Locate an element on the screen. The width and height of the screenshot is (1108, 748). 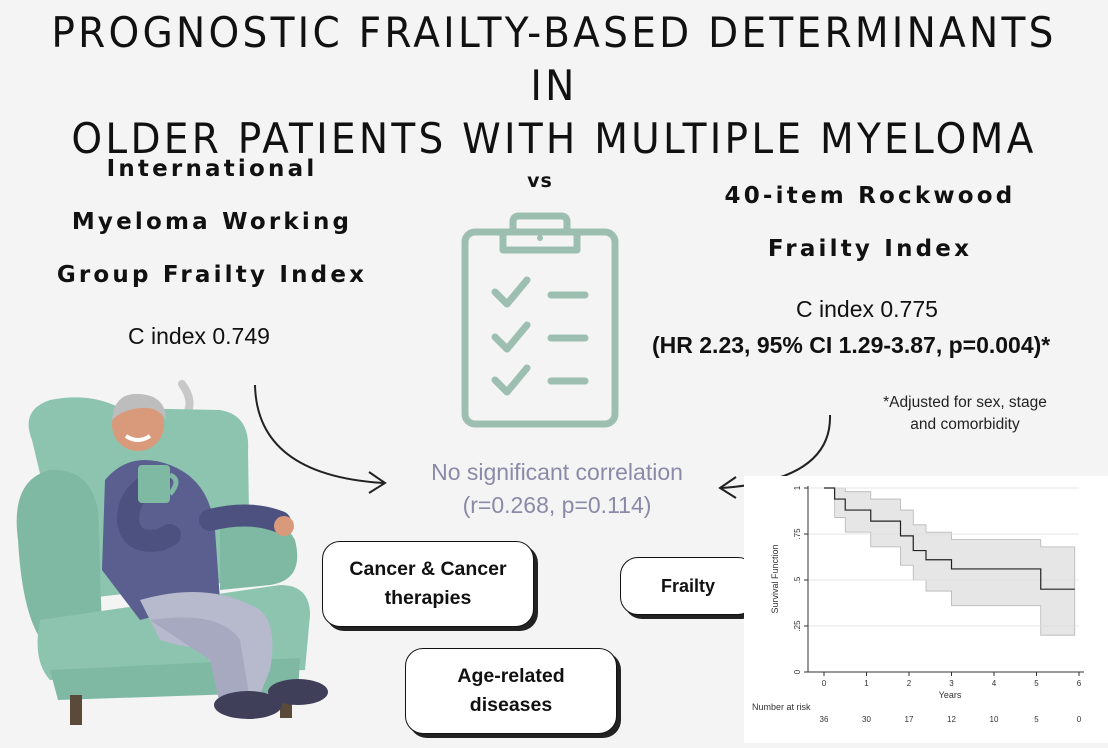
km-ci-band is located at coordinates (950, 561).